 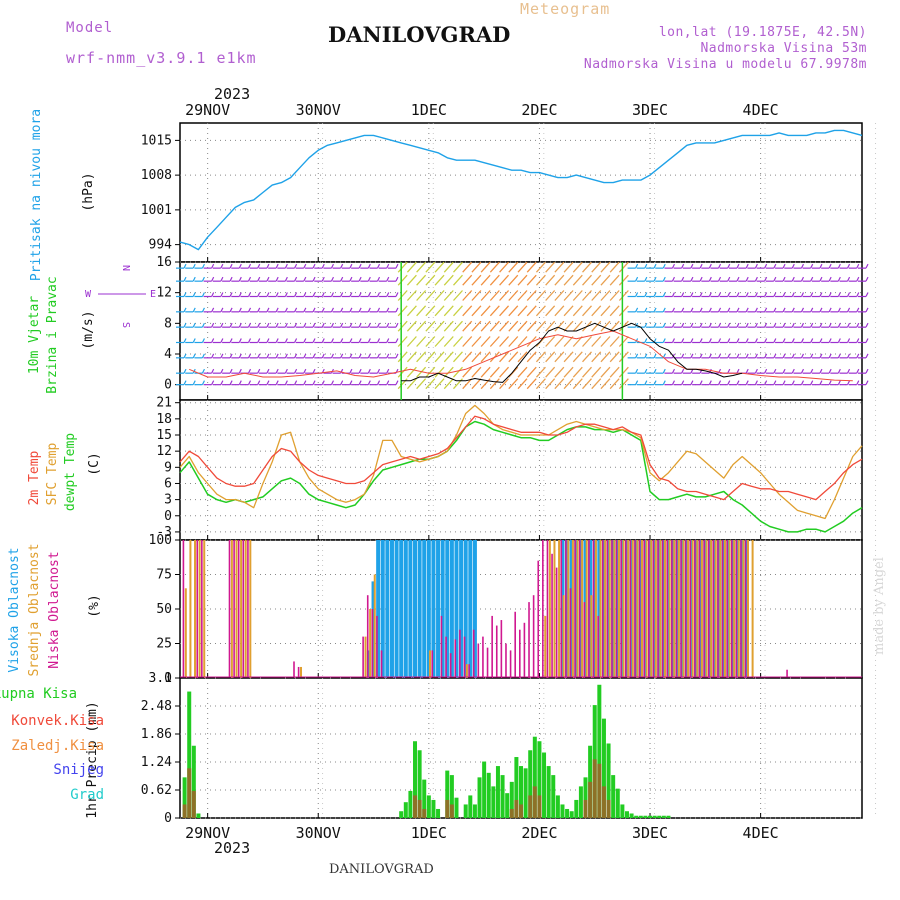 What do you see at coordinates (78, 770) in the screenshot?
I see `legend-precip-3: Snijeg` at bounding box center [78, 770].